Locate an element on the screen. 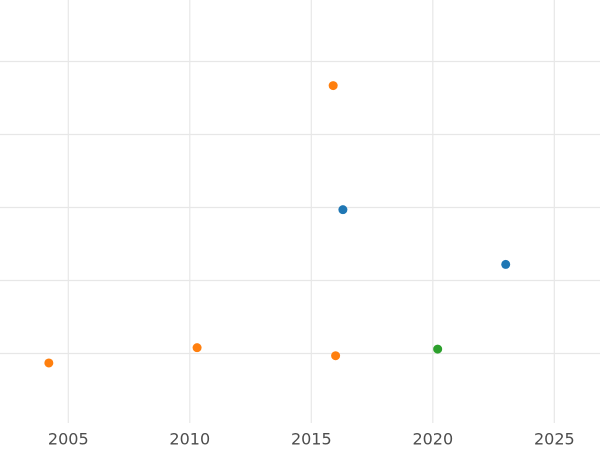  x-tick-label: 2015 is located at coordinates (311, 439).